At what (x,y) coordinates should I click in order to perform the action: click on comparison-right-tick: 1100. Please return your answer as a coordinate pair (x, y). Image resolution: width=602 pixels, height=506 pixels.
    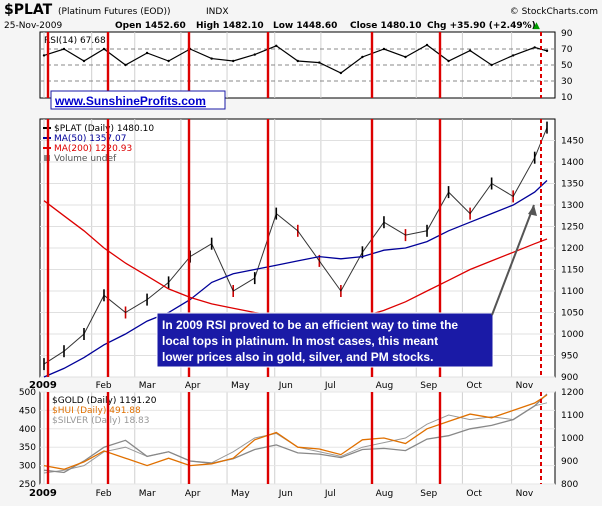
    Looking at the image, I should click on (572, 416).